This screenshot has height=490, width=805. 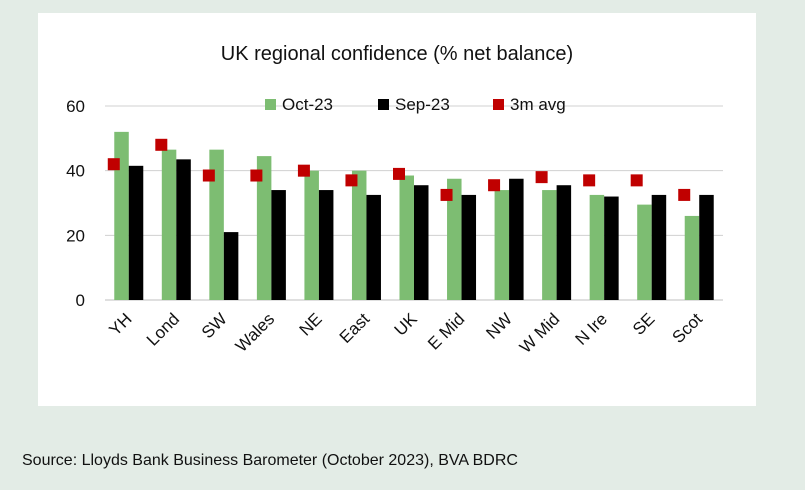 What do you see at coordinates (469, 247) in the screenshot?
I see `bar-sep-e-mid` at bounding box center [469, 247].